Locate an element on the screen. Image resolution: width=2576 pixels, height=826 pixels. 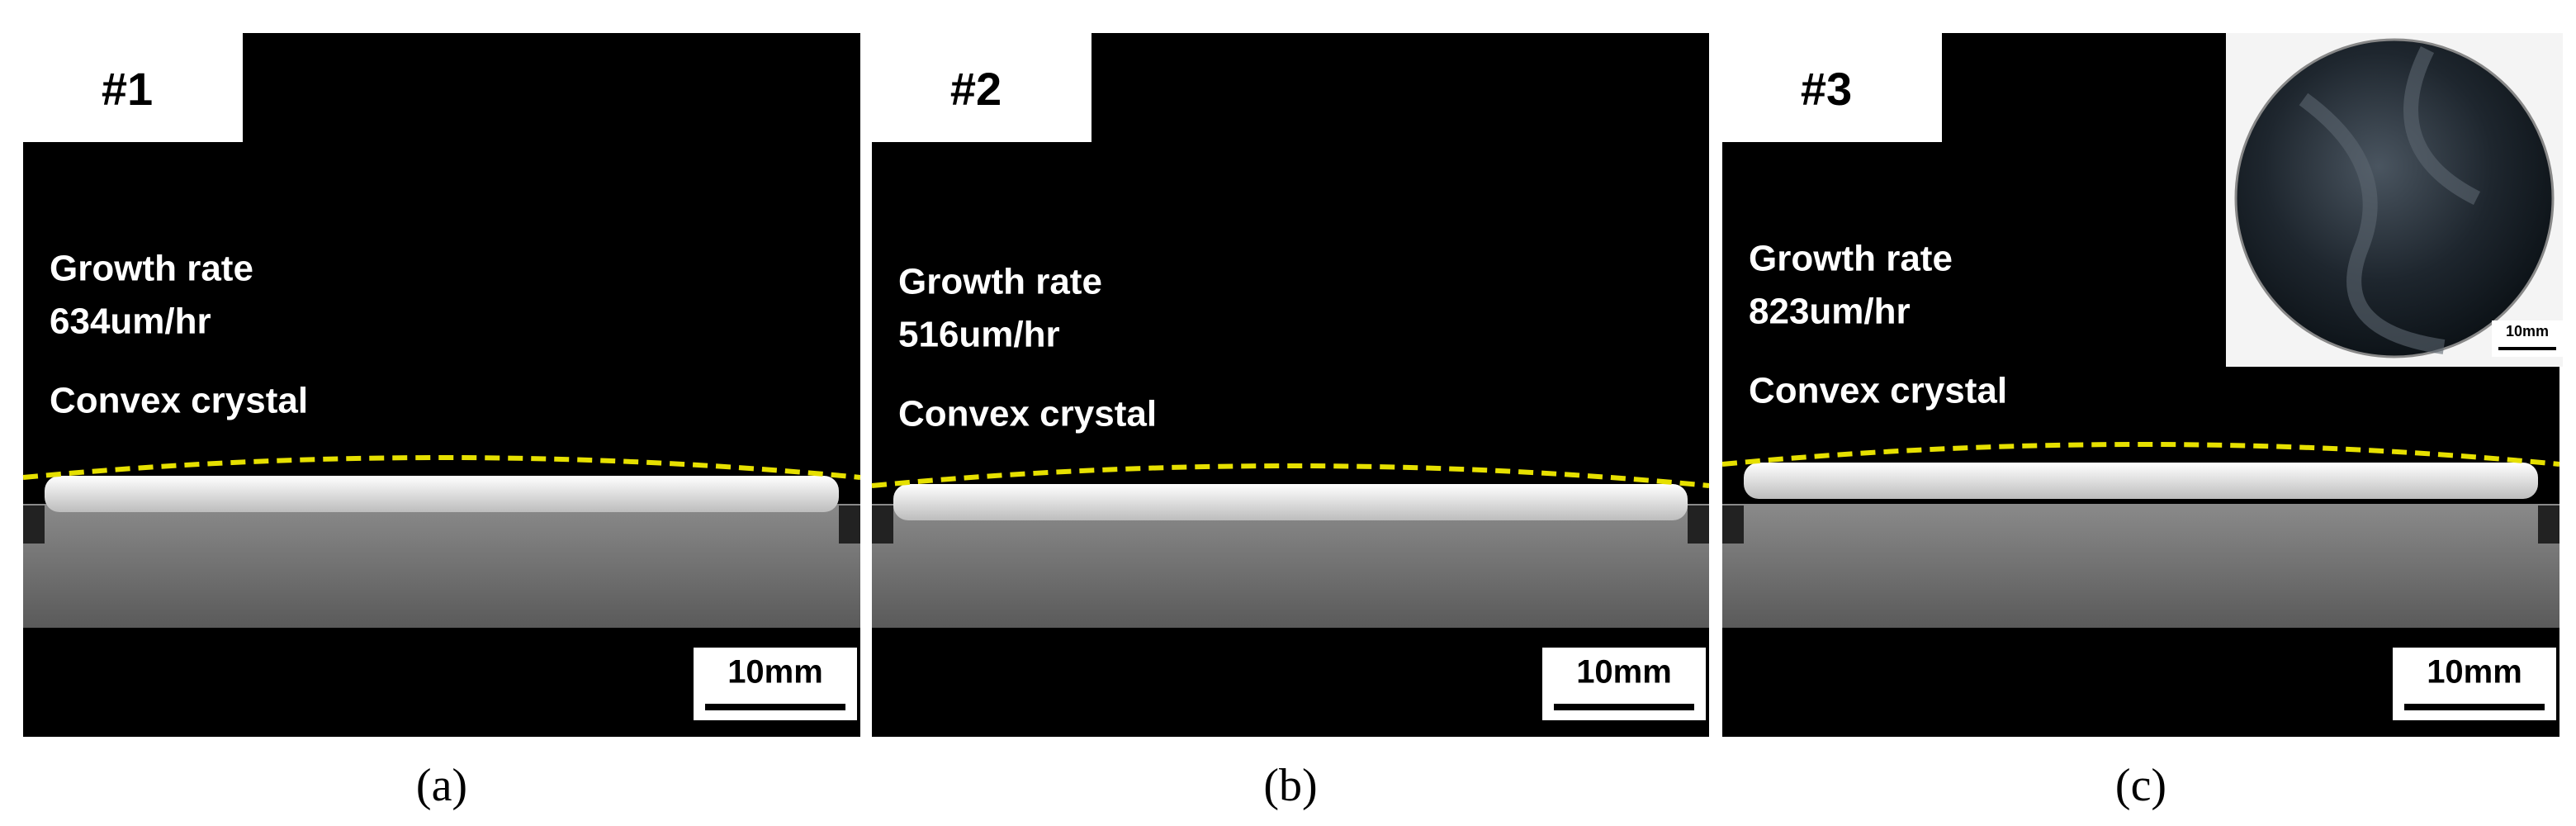
sample-label: #1 is located at coordinates (127, 89).